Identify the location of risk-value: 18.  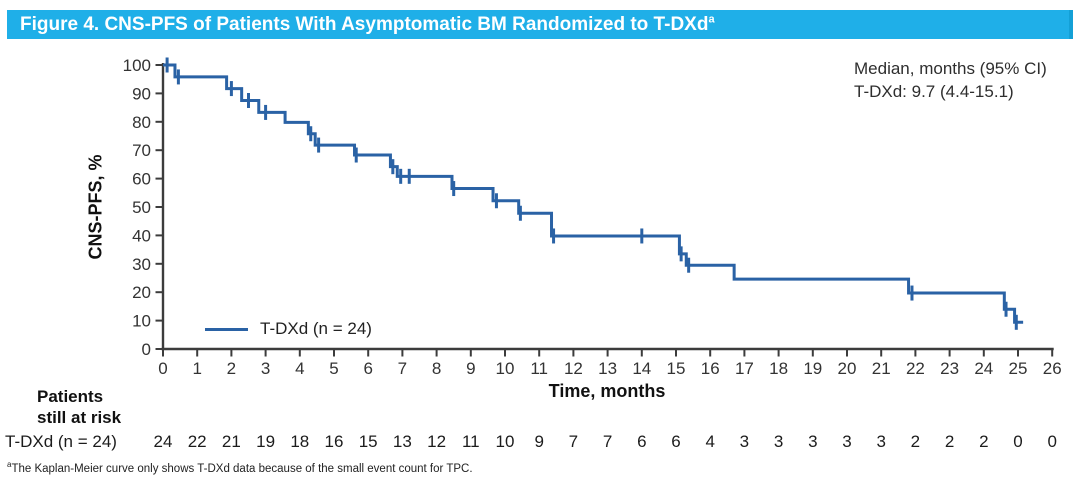
(300, 441).